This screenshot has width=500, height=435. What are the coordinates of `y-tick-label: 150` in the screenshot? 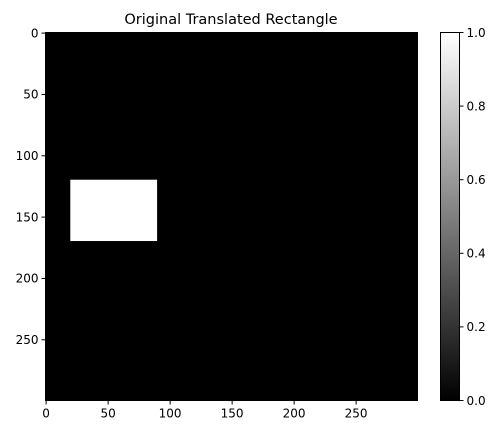 It's located at (27, 217).